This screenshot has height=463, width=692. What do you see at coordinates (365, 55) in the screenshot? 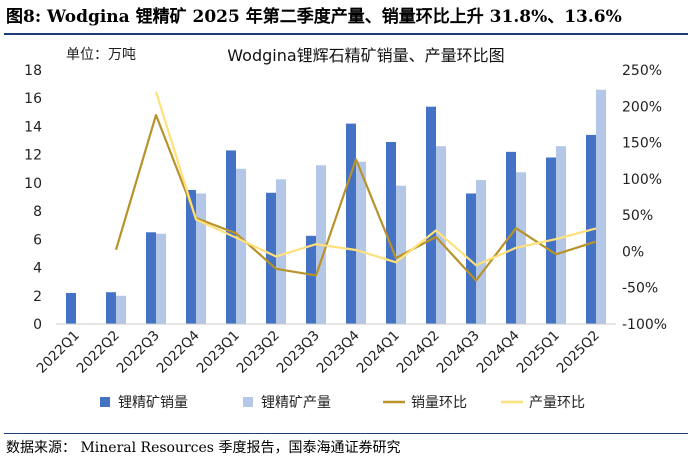
I see `chart-title: Wodgina锂辉石精矿销量、产量环比图` at bounding box center [365, 55].